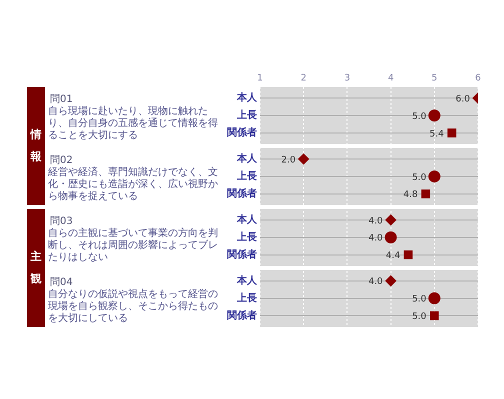 This screenshot has height=399, width=504. Describe the element at coordinates (347, 79) in the screenshot. I see `x-tick-label: 3` at that location.